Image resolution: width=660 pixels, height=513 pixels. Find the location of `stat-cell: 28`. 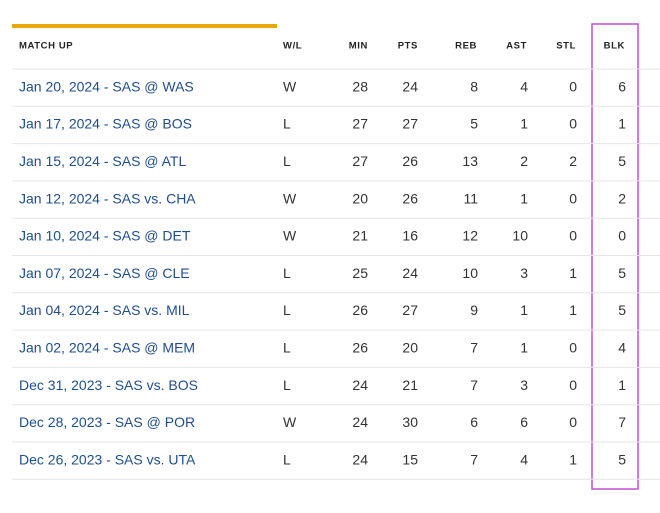

stat-cell: 28 is located at coordinates (360, 86).